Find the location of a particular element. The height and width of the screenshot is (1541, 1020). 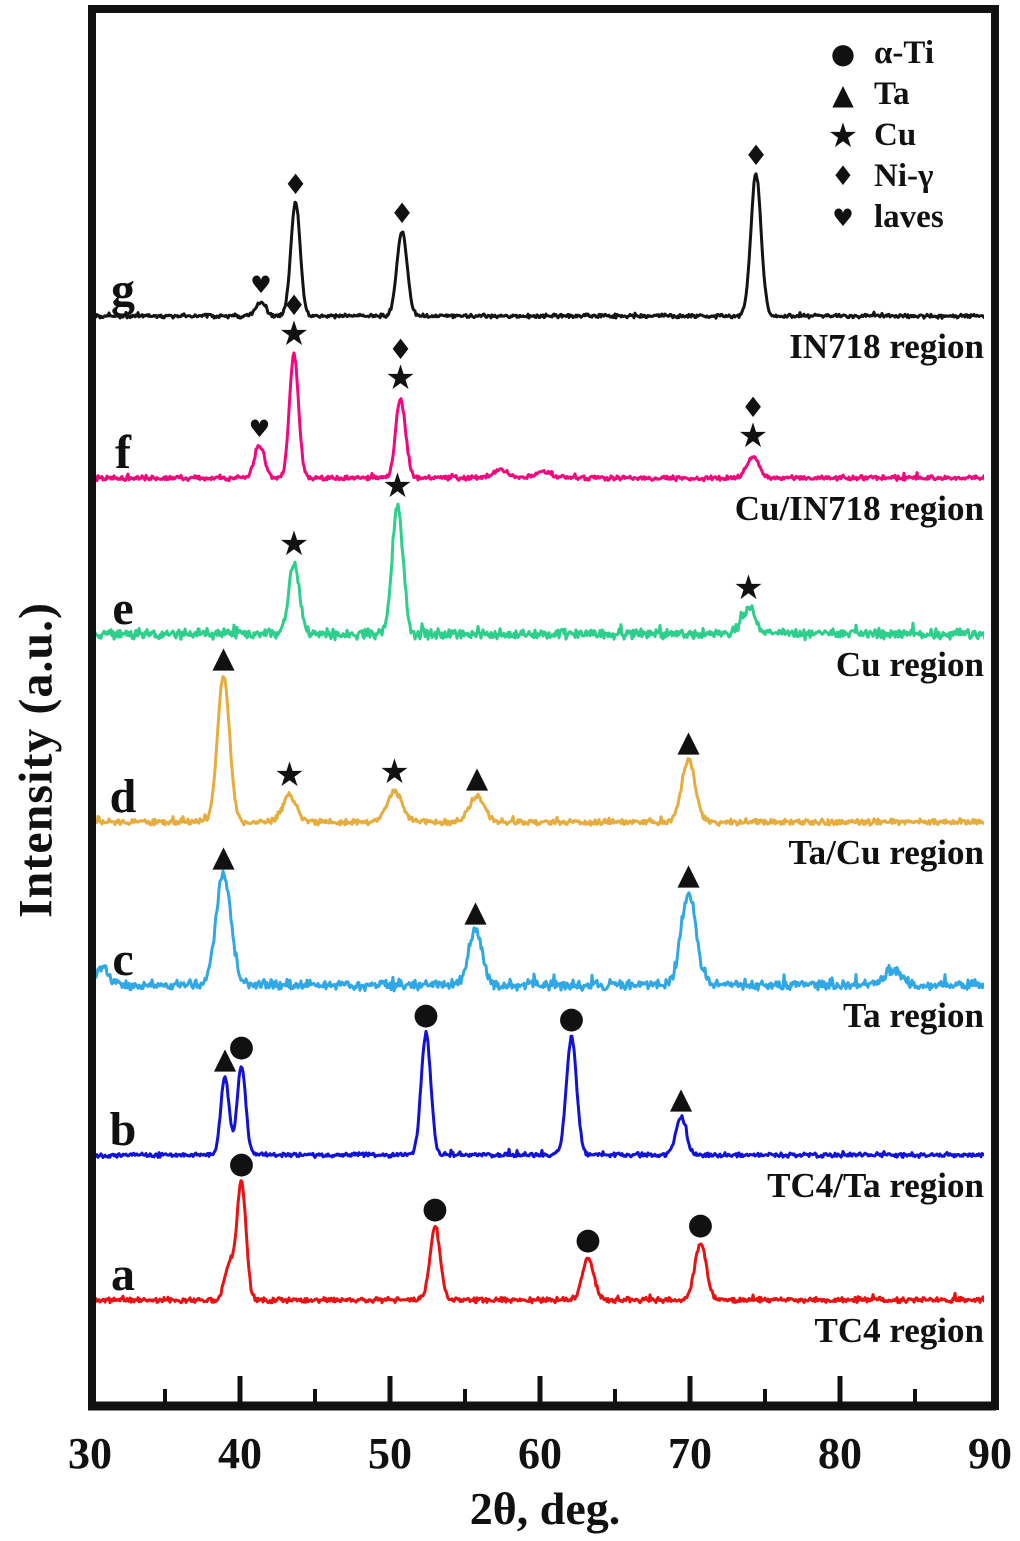

series-a-letter: a is located at coordinates (123, 1274).